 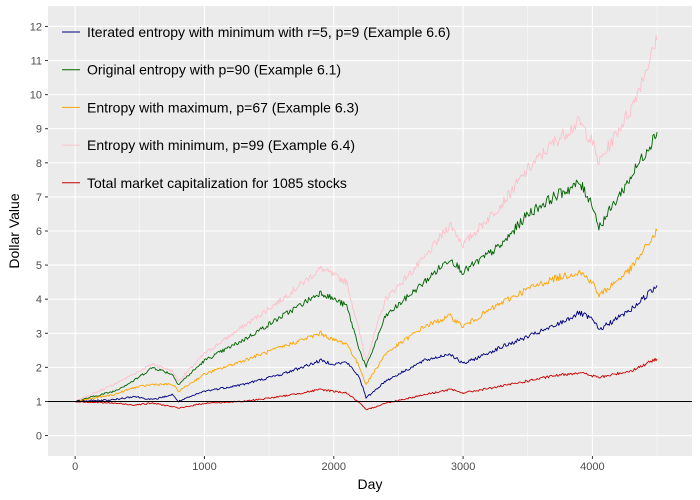 I want to click on y-axis-title: Dollar Value, so click(x=14, y=230).